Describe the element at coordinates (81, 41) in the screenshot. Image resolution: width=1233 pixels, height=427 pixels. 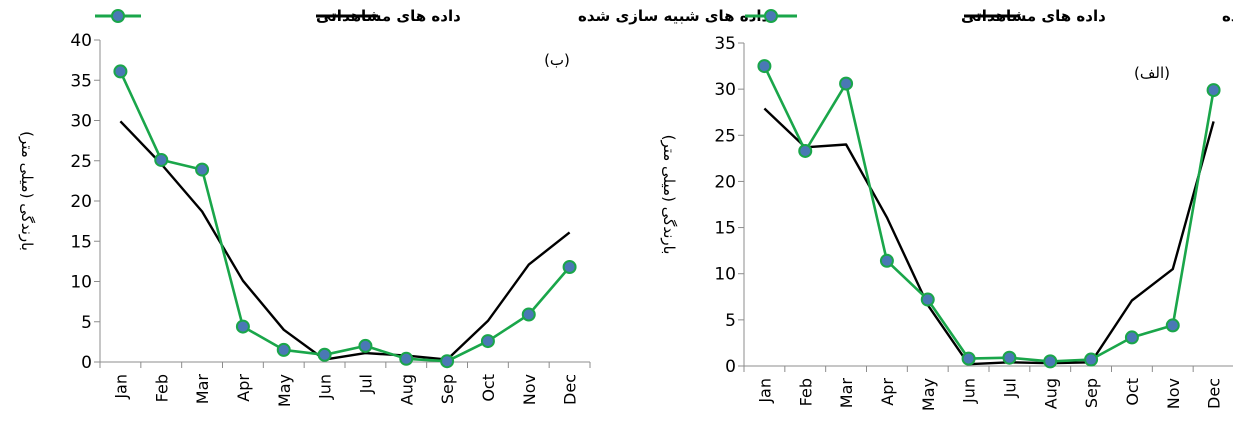
I see `y-tick-label: 40` at that location.